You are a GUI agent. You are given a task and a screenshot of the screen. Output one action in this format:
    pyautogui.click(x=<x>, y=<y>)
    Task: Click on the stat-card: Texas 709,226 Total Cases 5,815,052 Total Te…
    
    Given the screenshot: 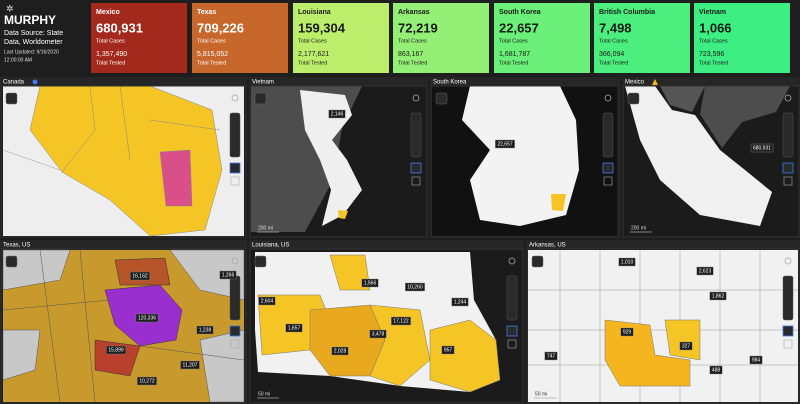 What is the action you would take?
    pyautogui.click(x=240, y=38)
    